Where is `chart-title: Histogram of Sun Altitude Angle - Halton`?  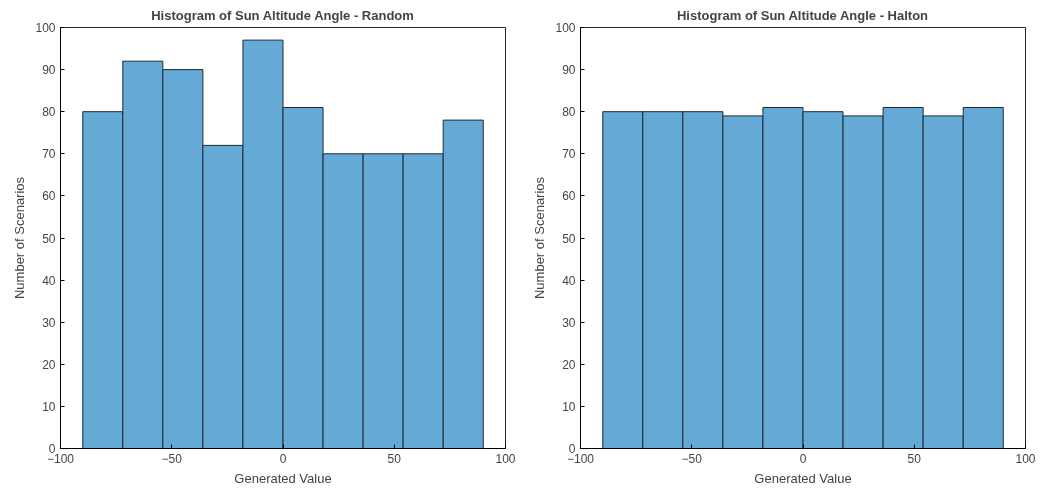 chart-title: Histogram of Sun Altitude Angle - Halton is located at coordinates (802, 15).